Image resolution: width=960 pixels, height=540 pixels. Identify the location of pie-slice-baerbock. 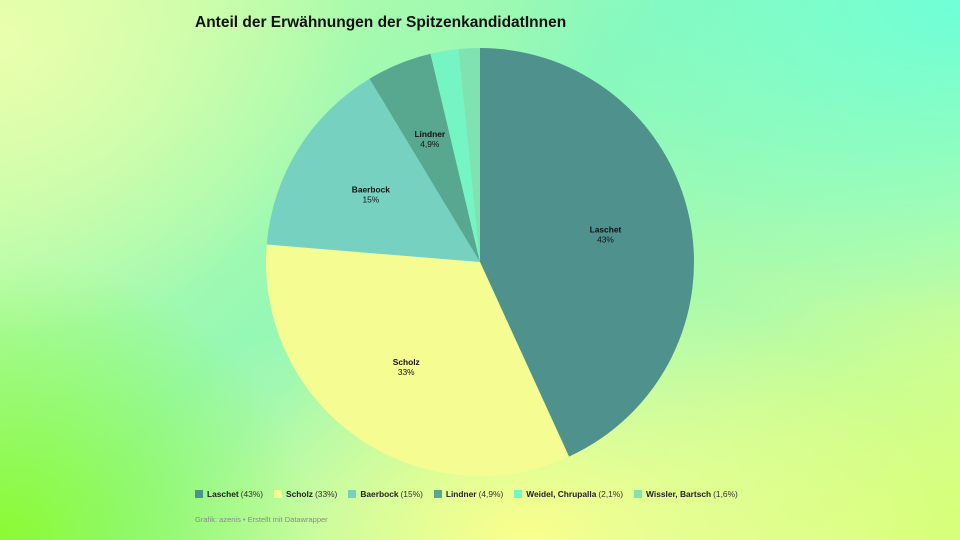
(373, 170).